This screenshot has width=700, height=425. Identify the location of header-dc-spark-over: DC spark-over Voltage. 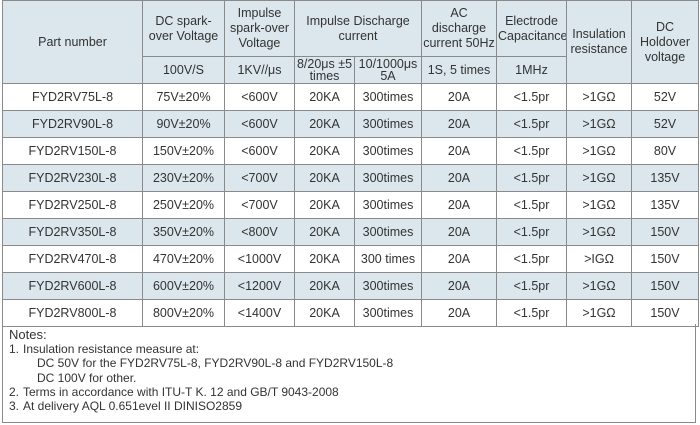
(183, 28).